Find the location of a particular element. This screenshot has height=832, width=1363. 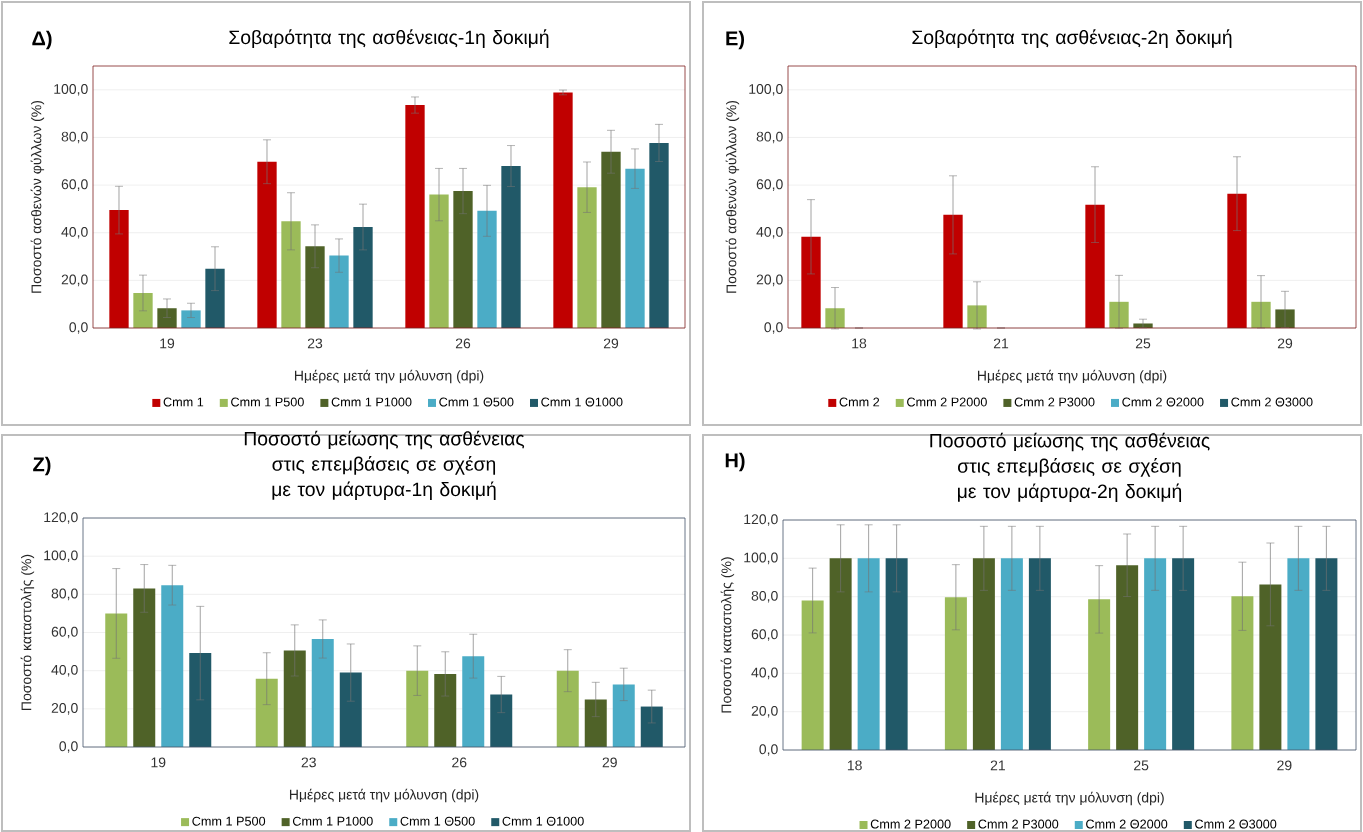

legend-label: Cmm 2 is located at coordinates (859, 402).